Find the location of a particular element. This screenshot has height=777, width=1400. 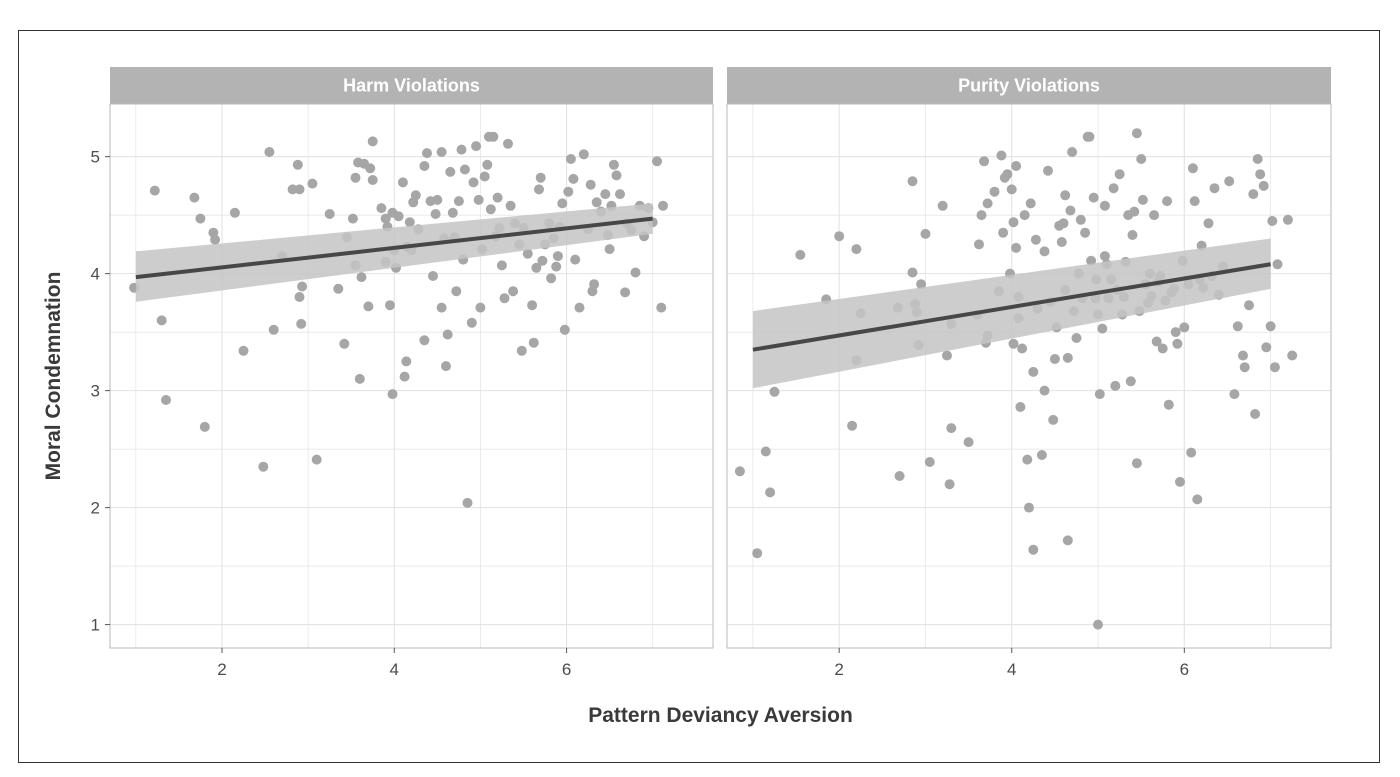

x-tick-label: 2 is located at coordinates (838, 669).